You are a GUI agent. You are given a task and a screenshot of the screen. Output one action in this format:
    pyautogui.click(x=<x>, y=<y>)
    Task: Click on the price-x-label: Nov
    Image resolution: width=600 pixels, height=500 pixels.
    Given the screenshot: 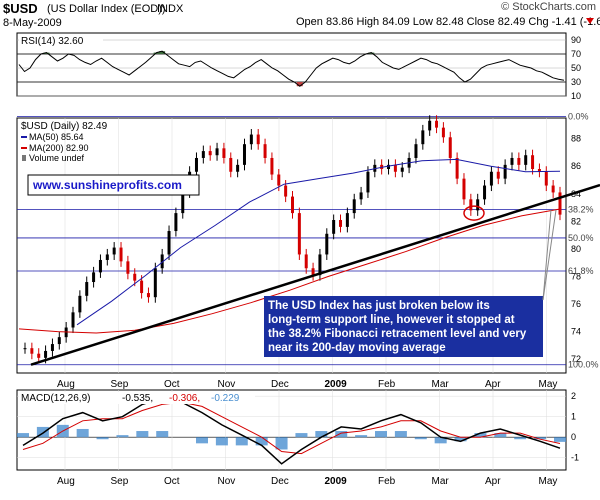 What is the action you would take?
    pyautogui.click(x=227, y=384)
    